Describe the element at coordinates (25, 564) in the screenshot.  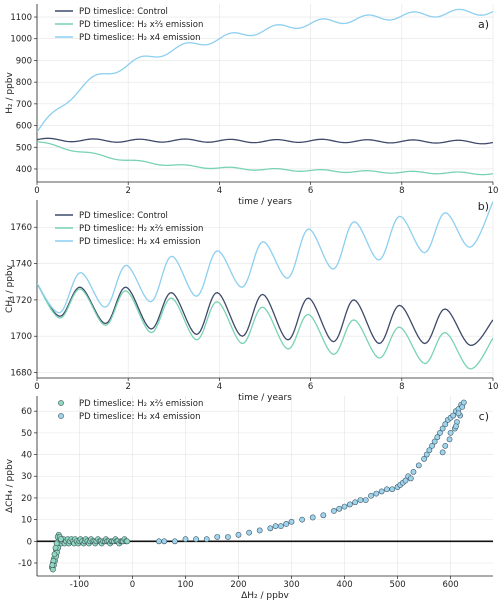
I see `y-tick-label: -10` at that location.